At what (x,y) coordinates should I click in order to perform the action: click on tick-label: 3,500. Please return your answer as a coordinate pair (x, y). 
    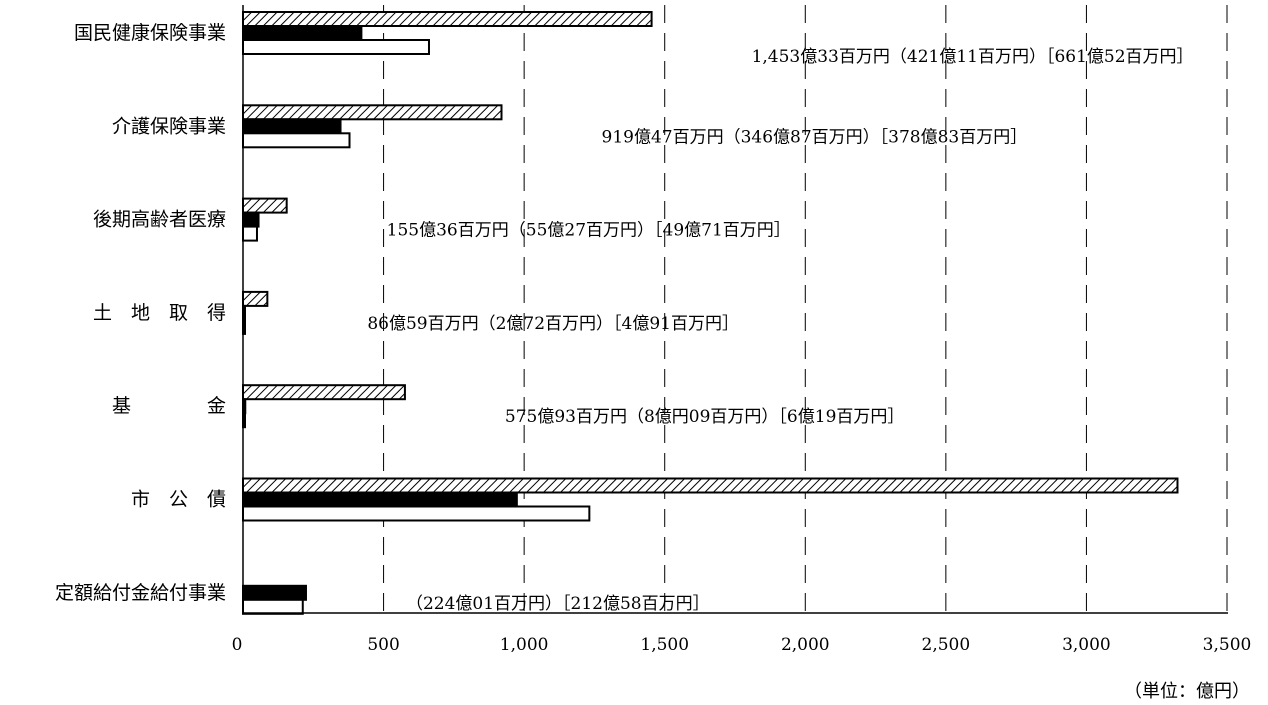
    Looking at the image, I should click on (1227, 645).